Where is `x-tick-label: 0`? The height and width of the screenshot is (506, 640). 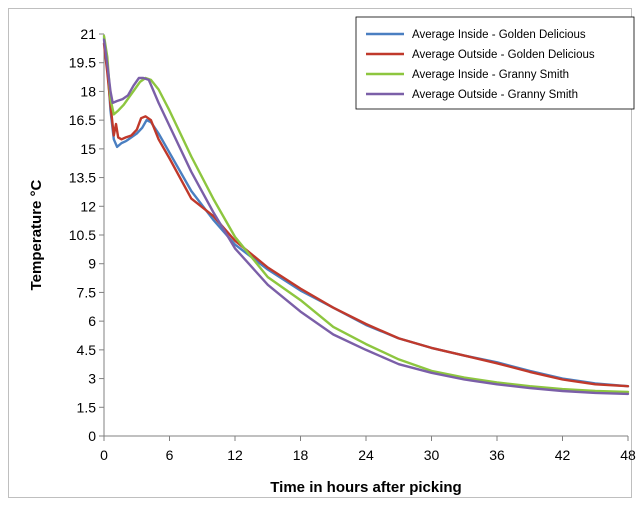 x-tick-label: 0 is located at coordinates (104, 455).